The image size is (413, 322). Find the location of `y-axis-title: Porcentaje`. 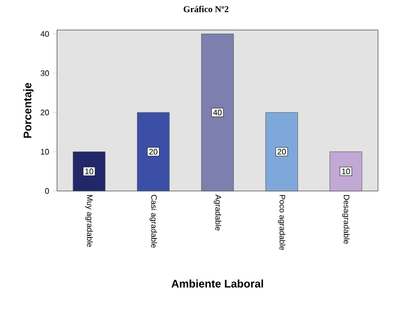

y-axis-title: Porcentaje is located at coordinates (28, 110).